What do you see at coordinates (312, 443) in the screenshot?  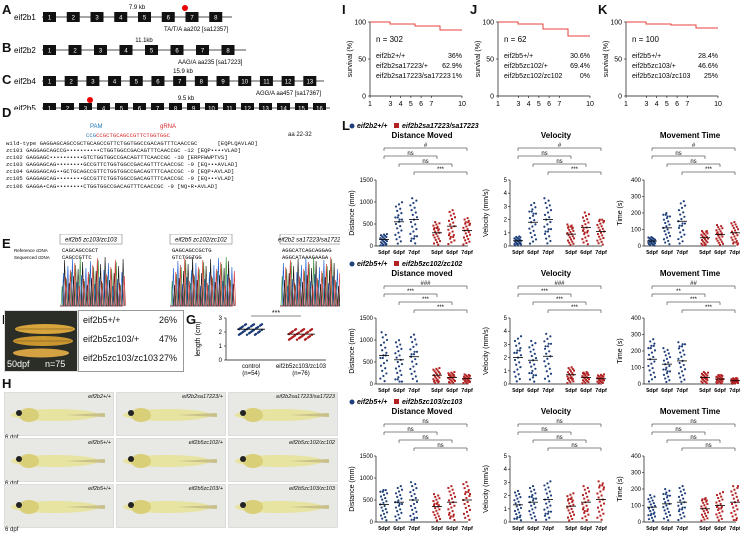 I see `larva-genotype: eif2b5zc102/zc102` at bounding box center [312, 443].